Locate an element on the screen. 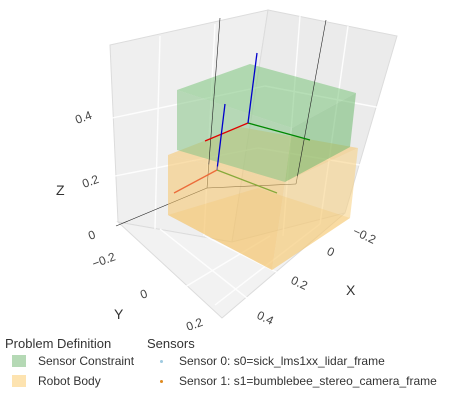 Image resolution: width=450 pixels, height=401 pixels. legend-group-title-sensors: Sensors is located at coordinates (171, 343).